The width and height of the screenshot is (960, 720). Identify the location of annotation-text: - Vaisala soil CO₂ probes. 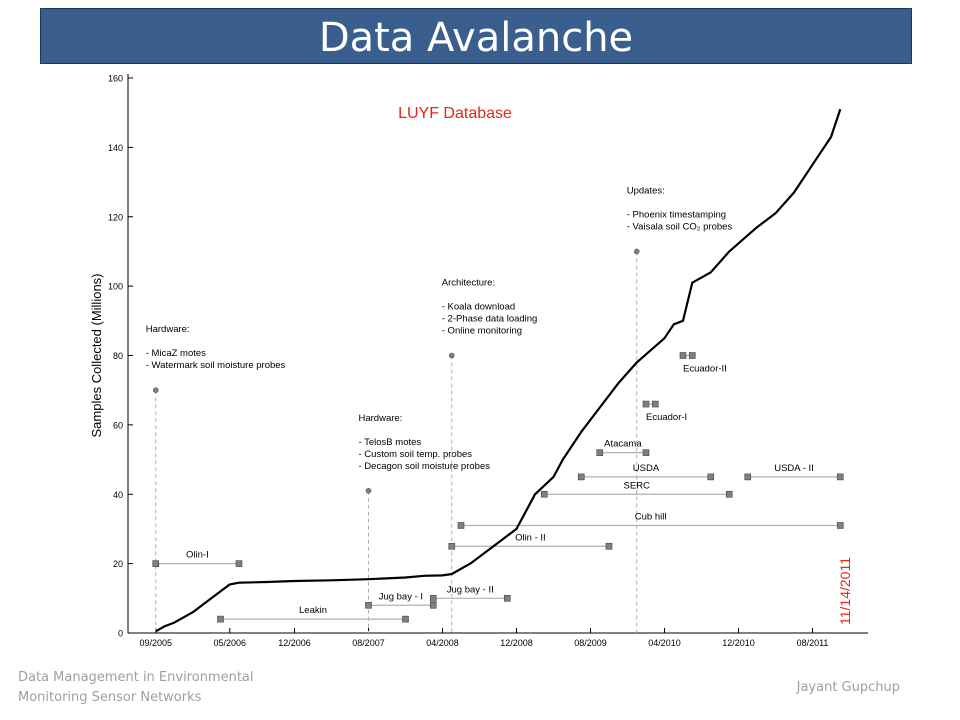
(680, 226).